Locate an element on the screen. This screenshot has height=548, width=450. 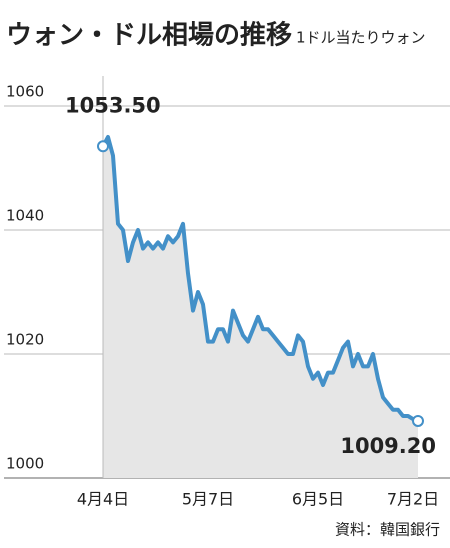
y-tick-label: 1020 is located at coordinates (25, 340).